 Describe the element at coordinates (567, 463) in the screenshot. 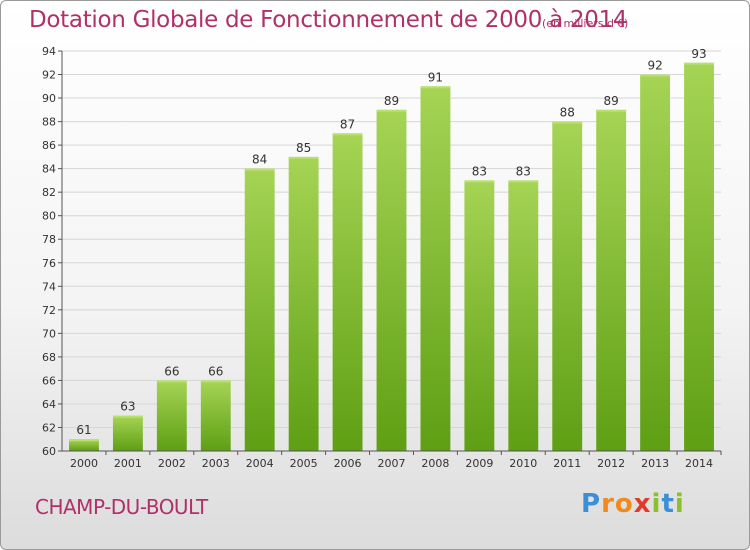

I see `x-tick-label: 2011` at that location.